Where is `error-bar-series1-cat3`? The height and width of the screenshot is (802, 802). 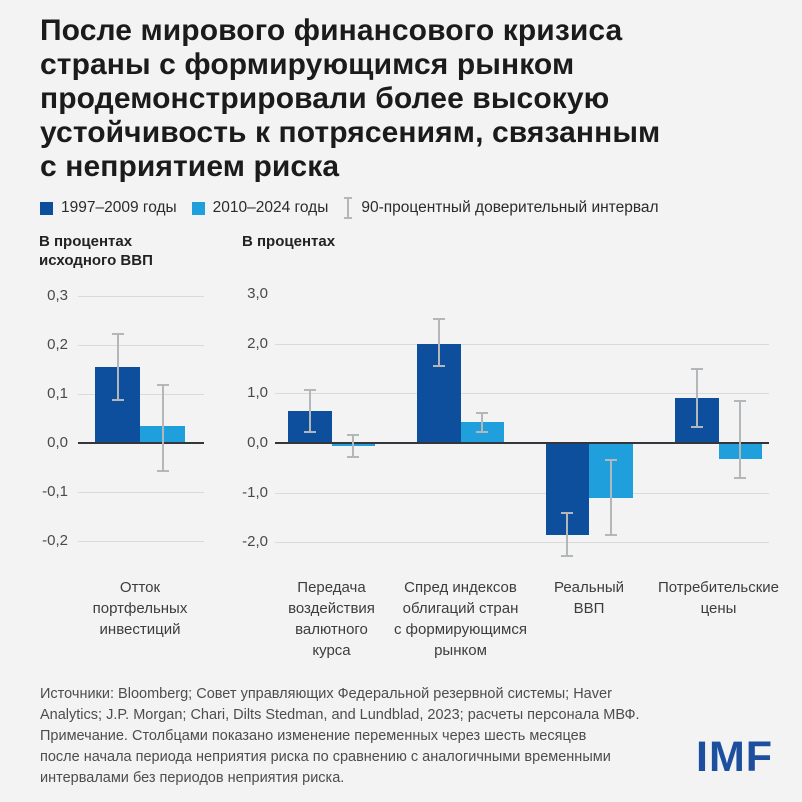 error-bar-series1-cat3 is located at coordinates (567, 534).